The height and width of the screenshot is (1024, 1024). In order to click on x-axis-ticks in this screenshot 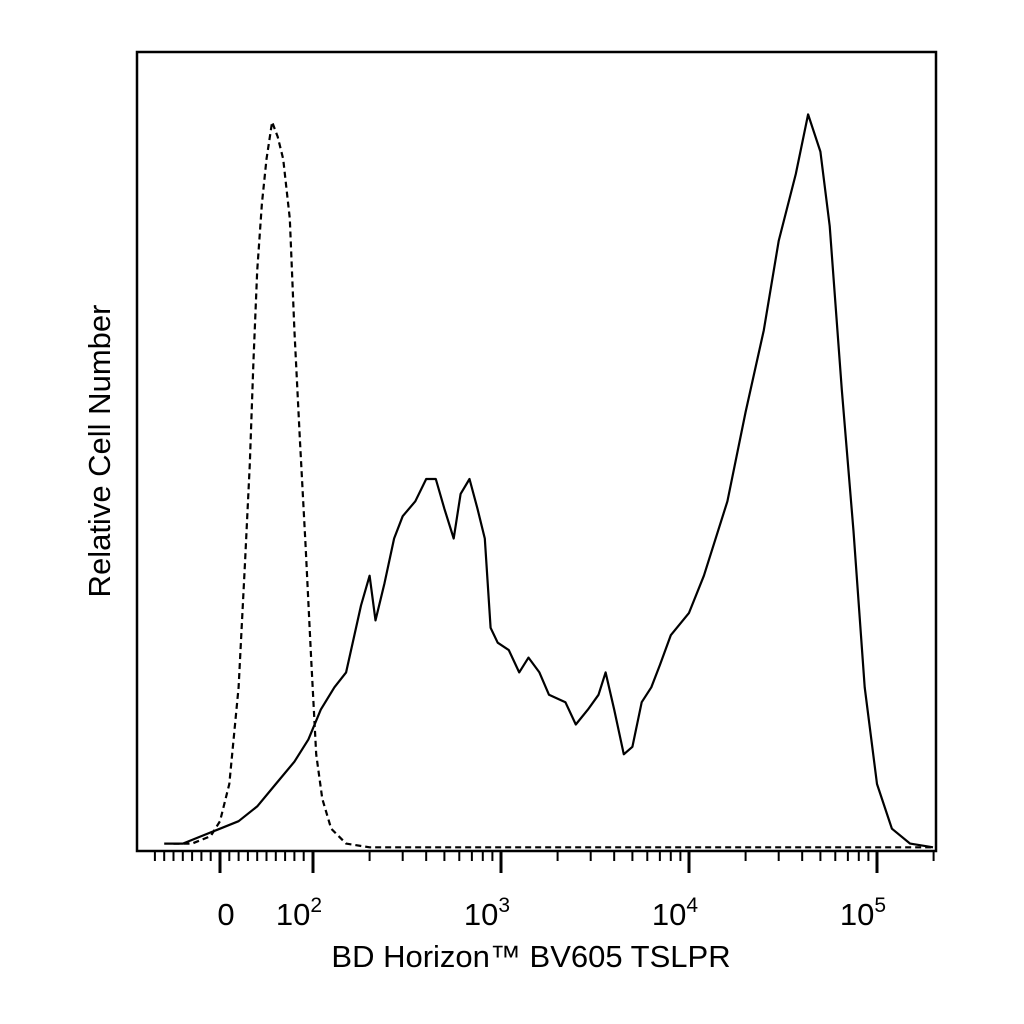, I will do `click(544, 862)`.